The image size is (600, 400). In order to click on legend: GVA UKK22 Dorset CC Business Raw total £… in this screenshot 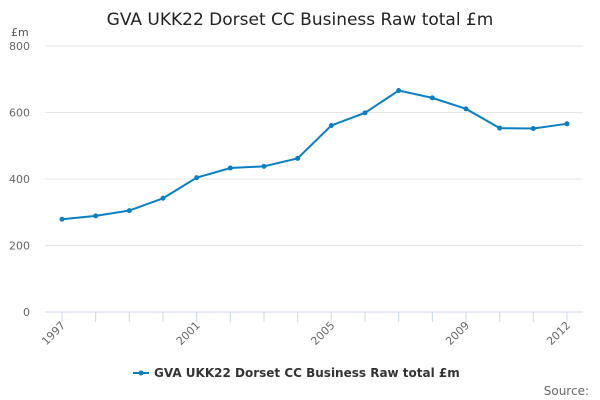, I will do `click(296, 373)`.